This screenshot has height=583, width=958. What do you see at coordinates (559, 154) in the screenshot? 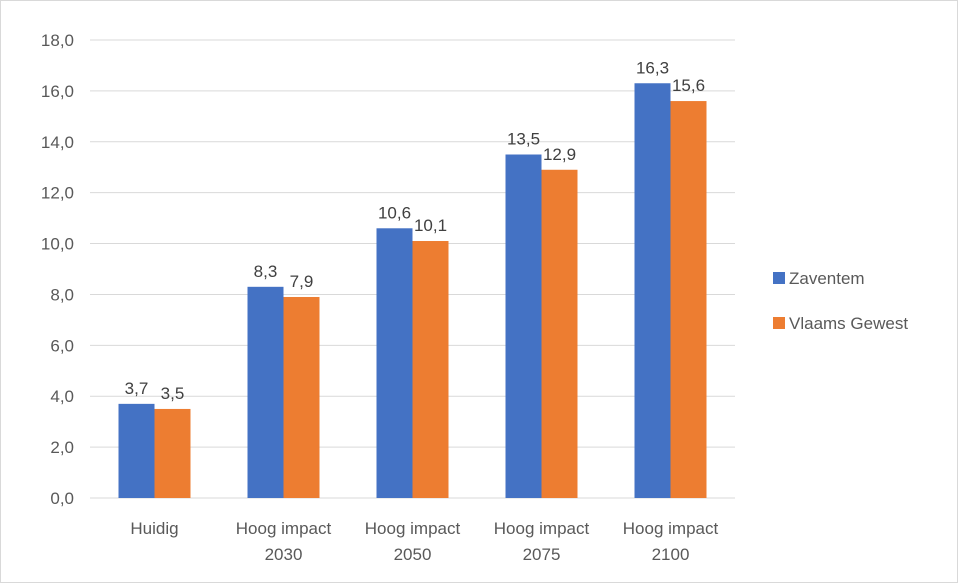
I see `data-label: 12,9` at bounding box center [559, 154].